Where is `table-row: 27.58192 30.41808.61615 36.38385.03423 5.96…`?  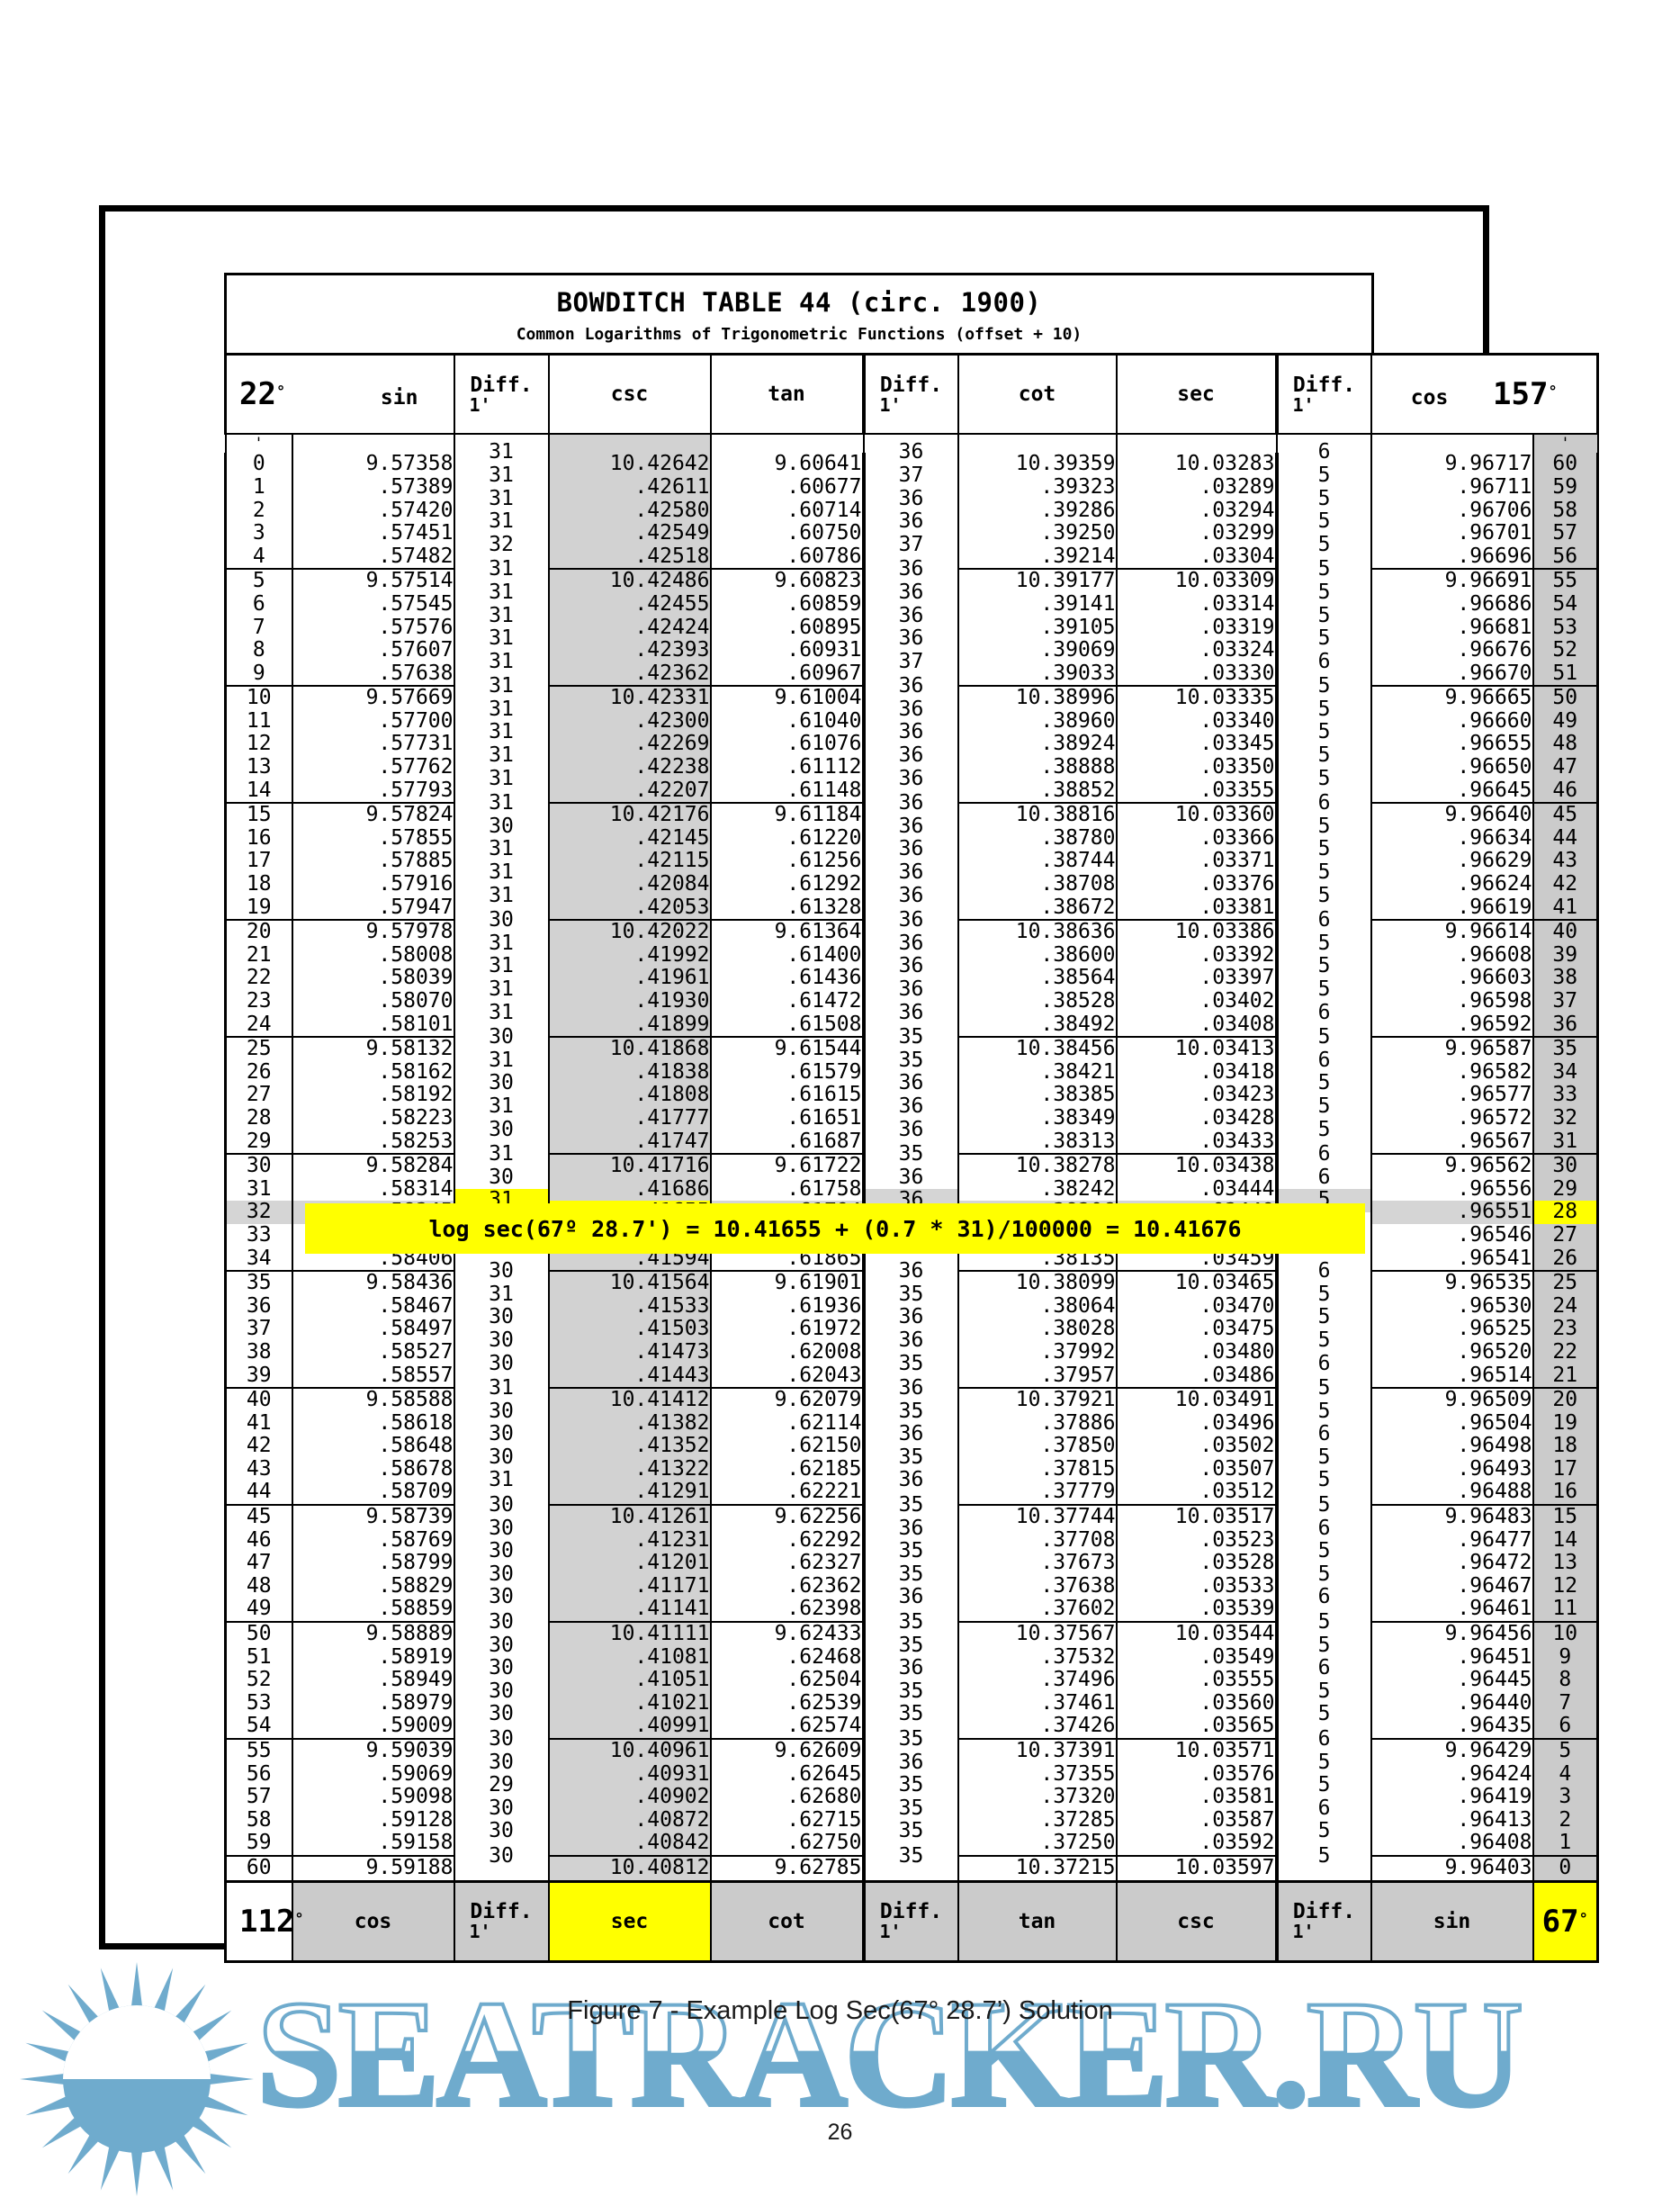
table-row: 27.58192 30.41808.61615 36.38385.03423 5.96… is located at coordinates (911, 1089).